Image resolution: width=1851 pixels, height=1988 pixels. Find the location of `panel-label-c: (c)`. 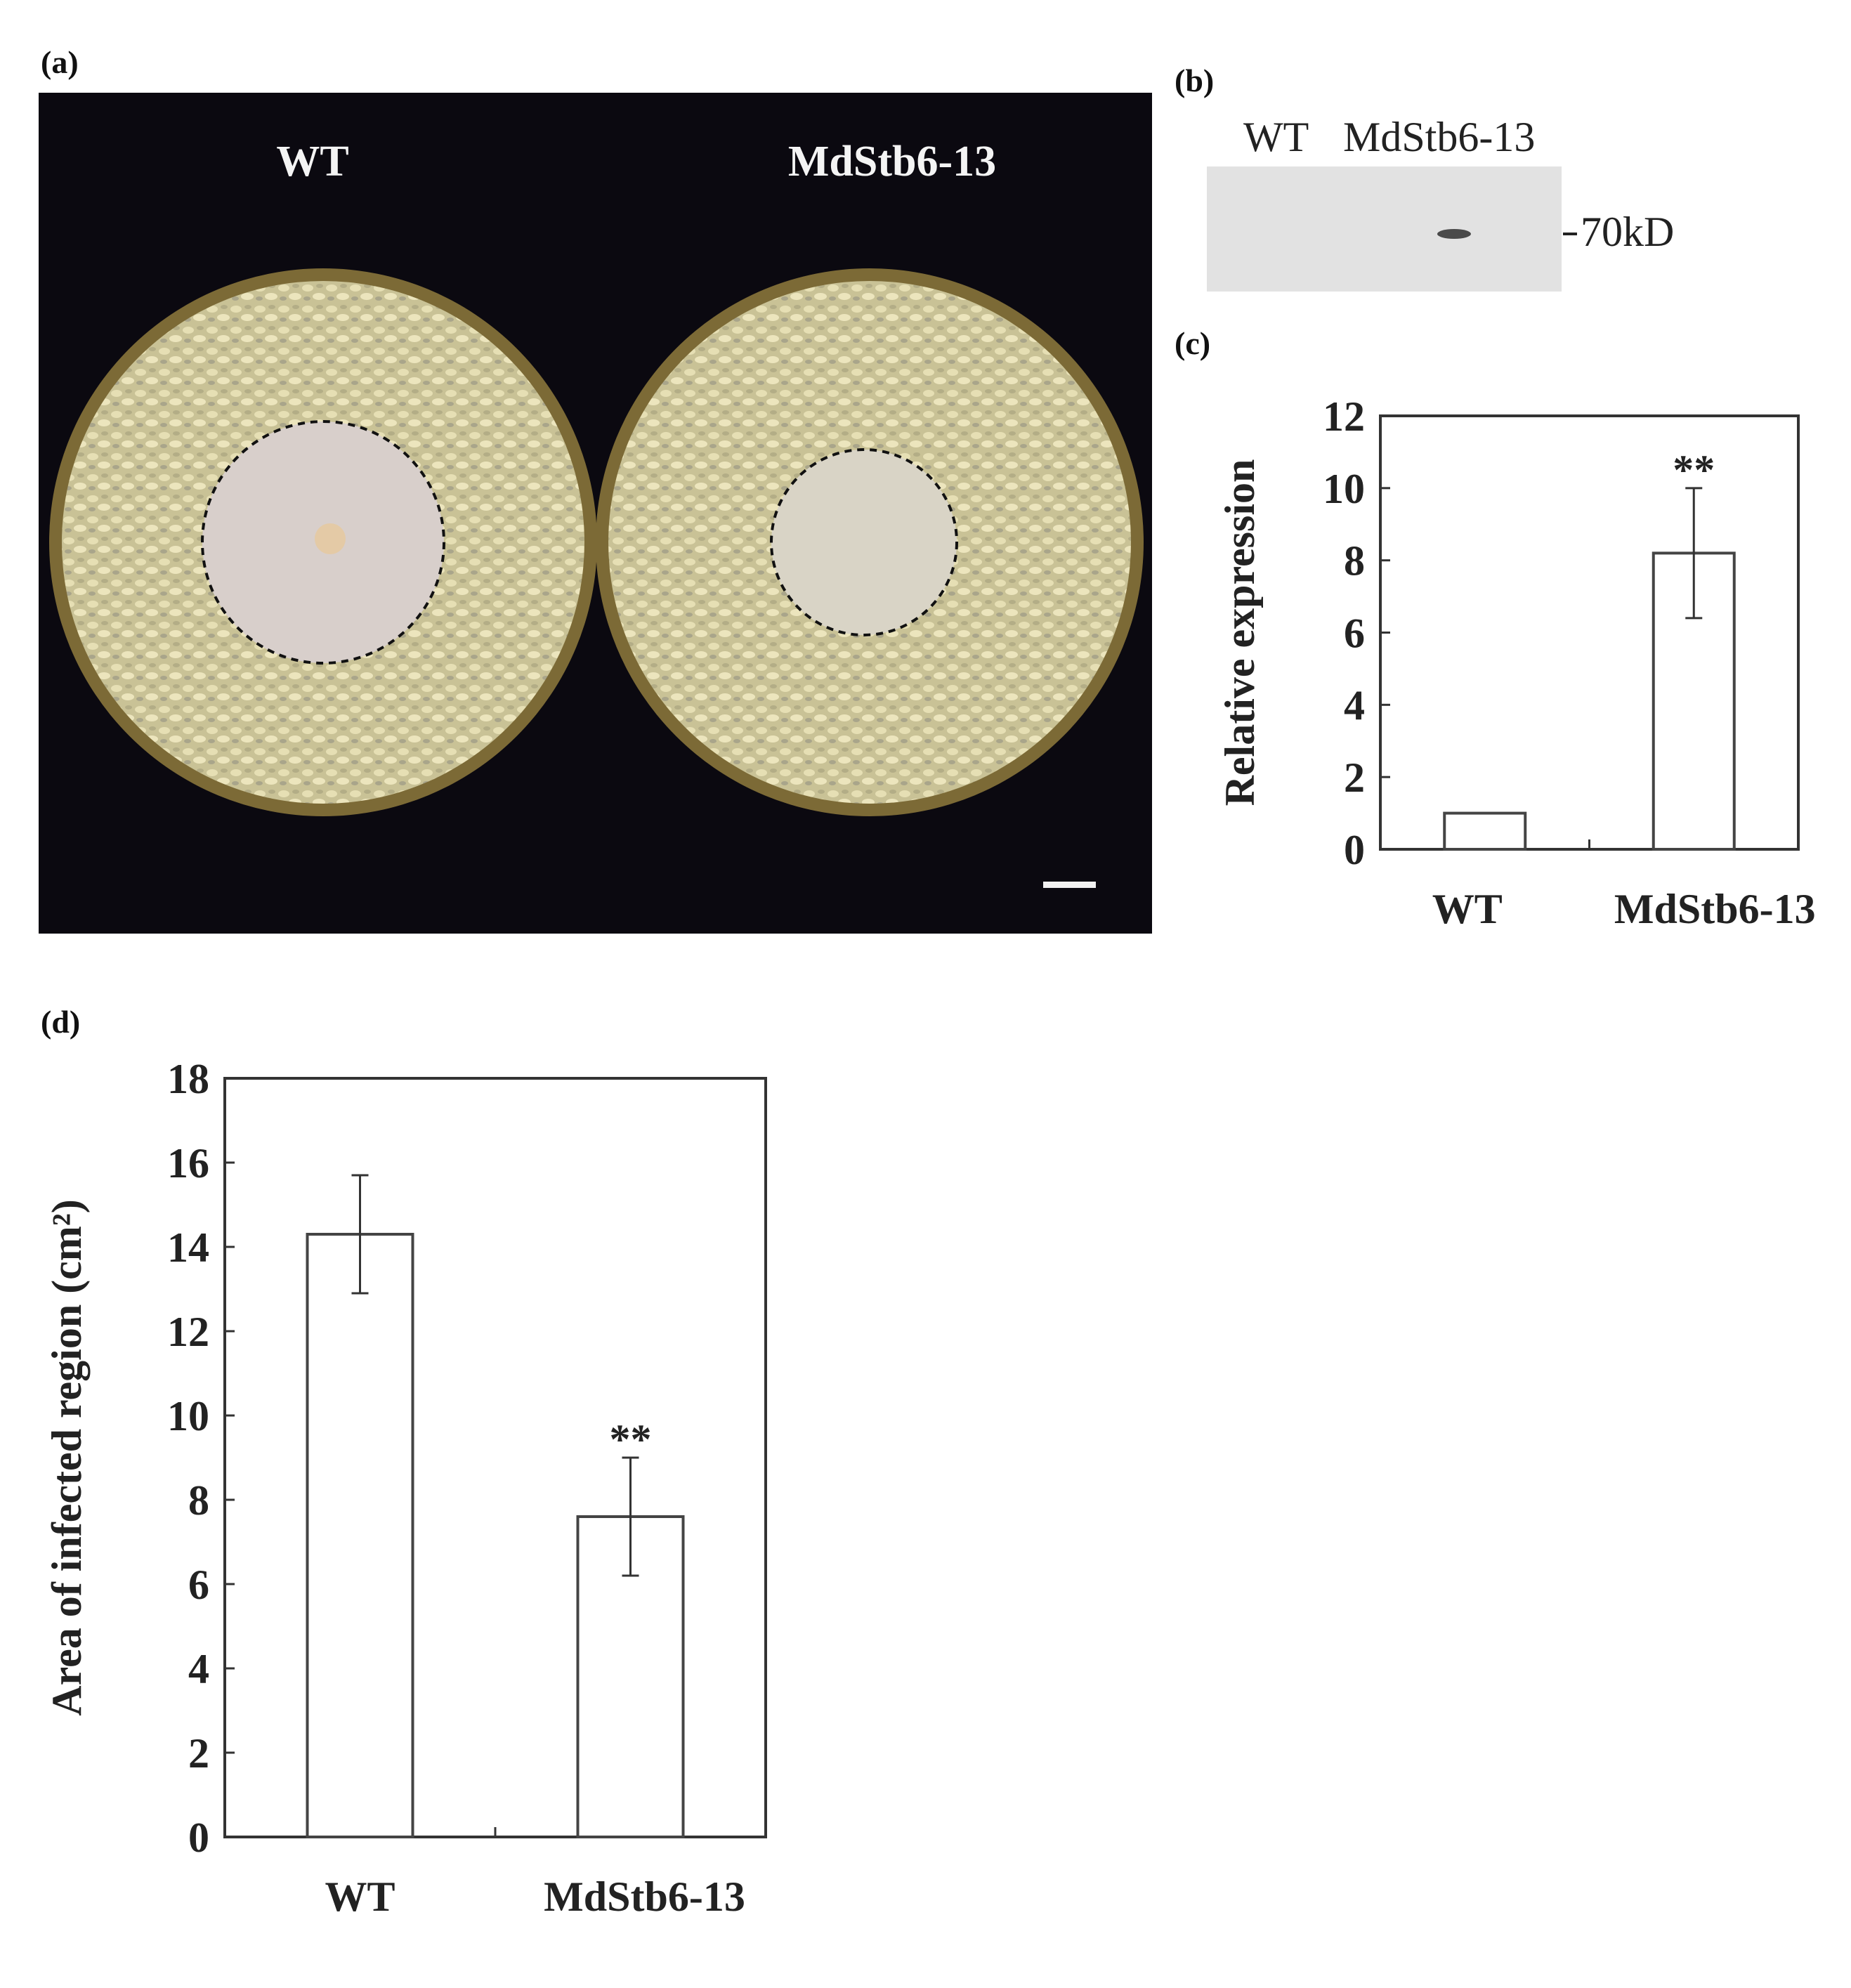

panel-label-c: (c) is located at coordinates (1193, 343).